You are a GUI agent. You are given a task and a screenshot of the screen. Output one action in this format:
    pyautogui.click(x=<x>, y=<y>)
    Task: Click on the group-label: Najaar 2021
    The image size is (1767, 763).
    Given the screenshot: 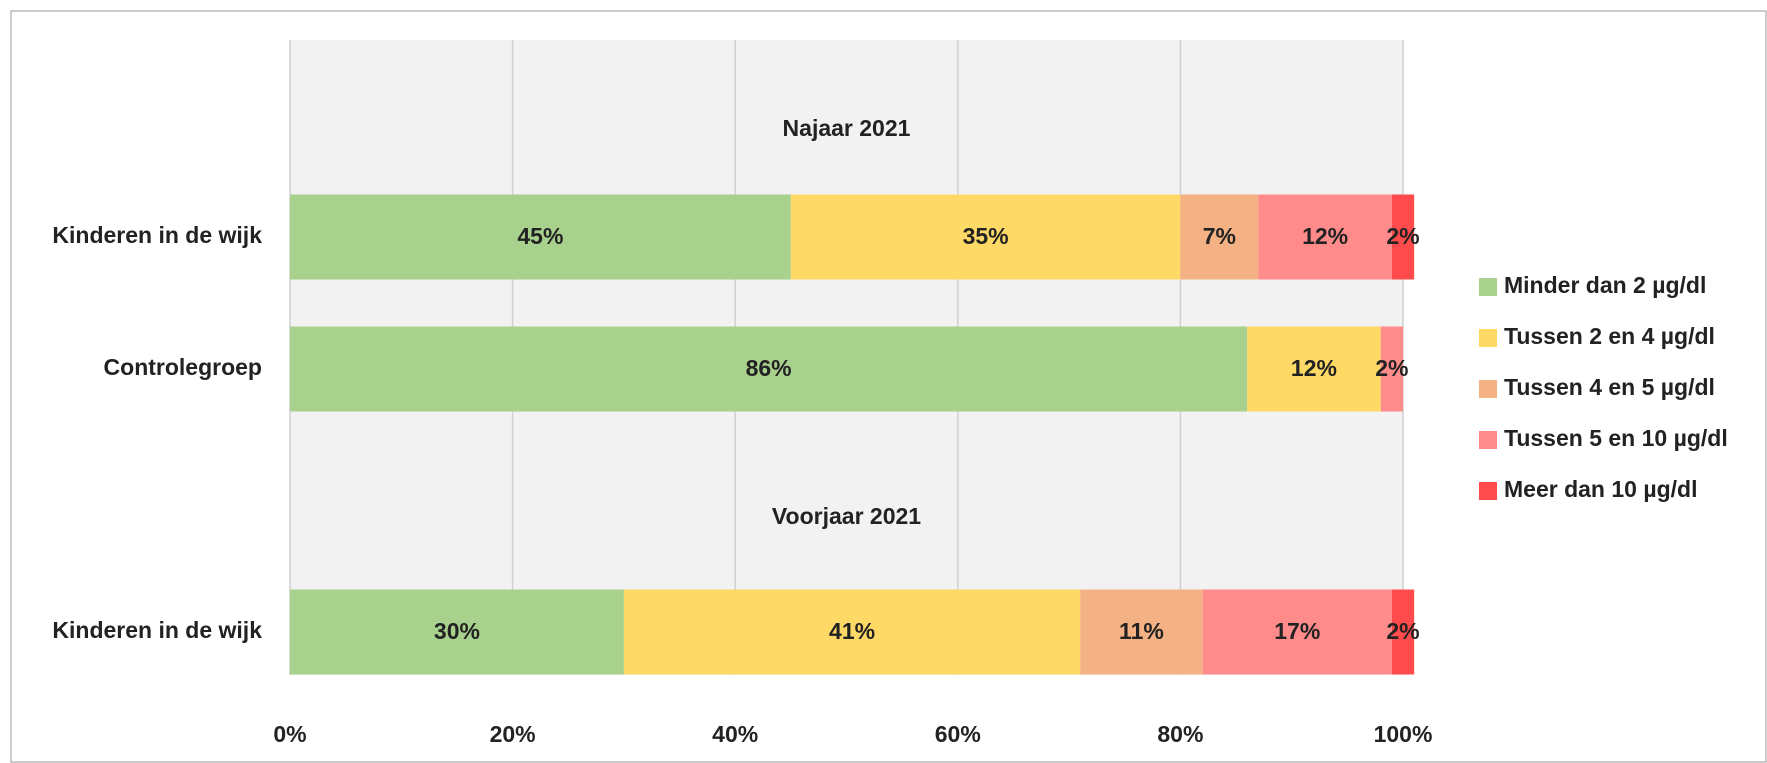 What is the action you would take?
    pyautogui.click(x=847, y=128)
    